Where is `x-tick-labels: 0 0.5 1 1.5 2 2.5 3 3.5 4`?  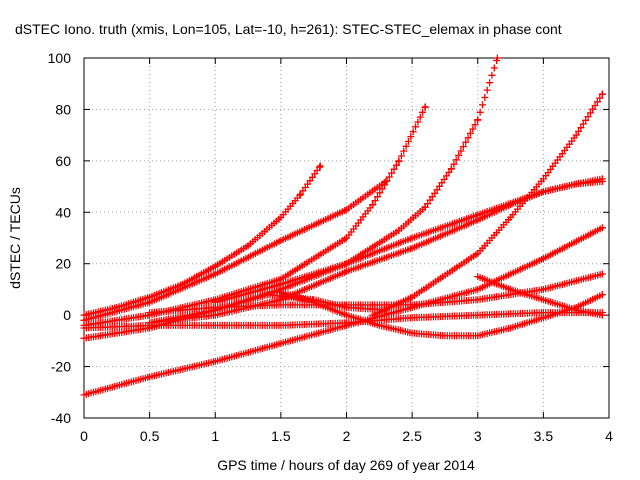
x-tick-labels: 0 0.5 1 1.5 2 2.5 3 3.5 4 is located at coordinates (346, 436).